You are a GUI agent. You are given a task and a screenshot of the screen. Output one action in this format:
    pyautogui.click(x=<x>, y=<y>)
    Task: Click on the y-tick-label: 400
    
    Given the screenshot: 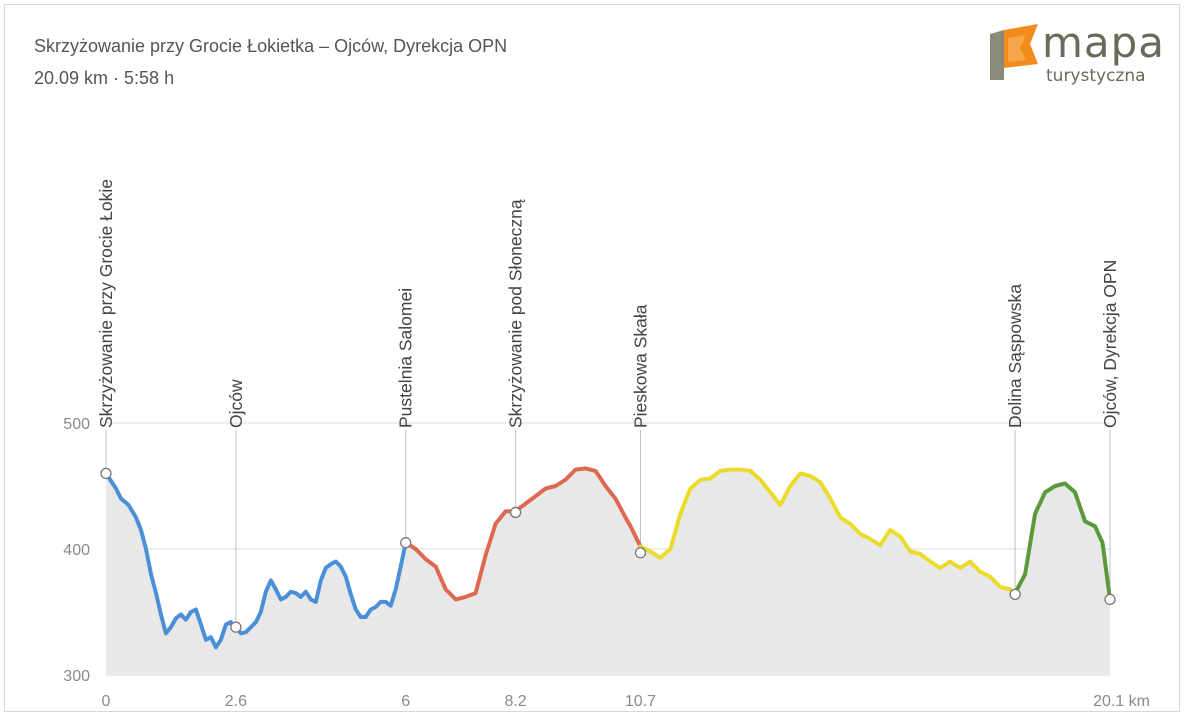 What is the action you would take?
    pyautogui.click(x=76, y=550)
    